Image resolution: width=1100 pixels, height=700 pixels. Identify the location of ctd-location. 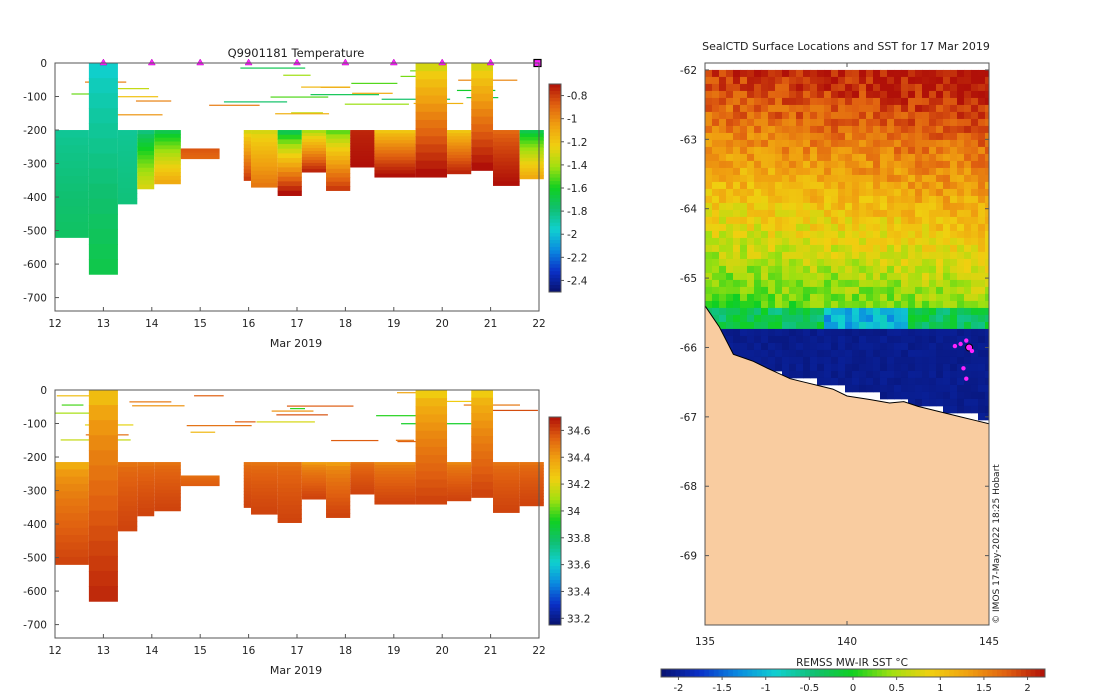
(955, 346).